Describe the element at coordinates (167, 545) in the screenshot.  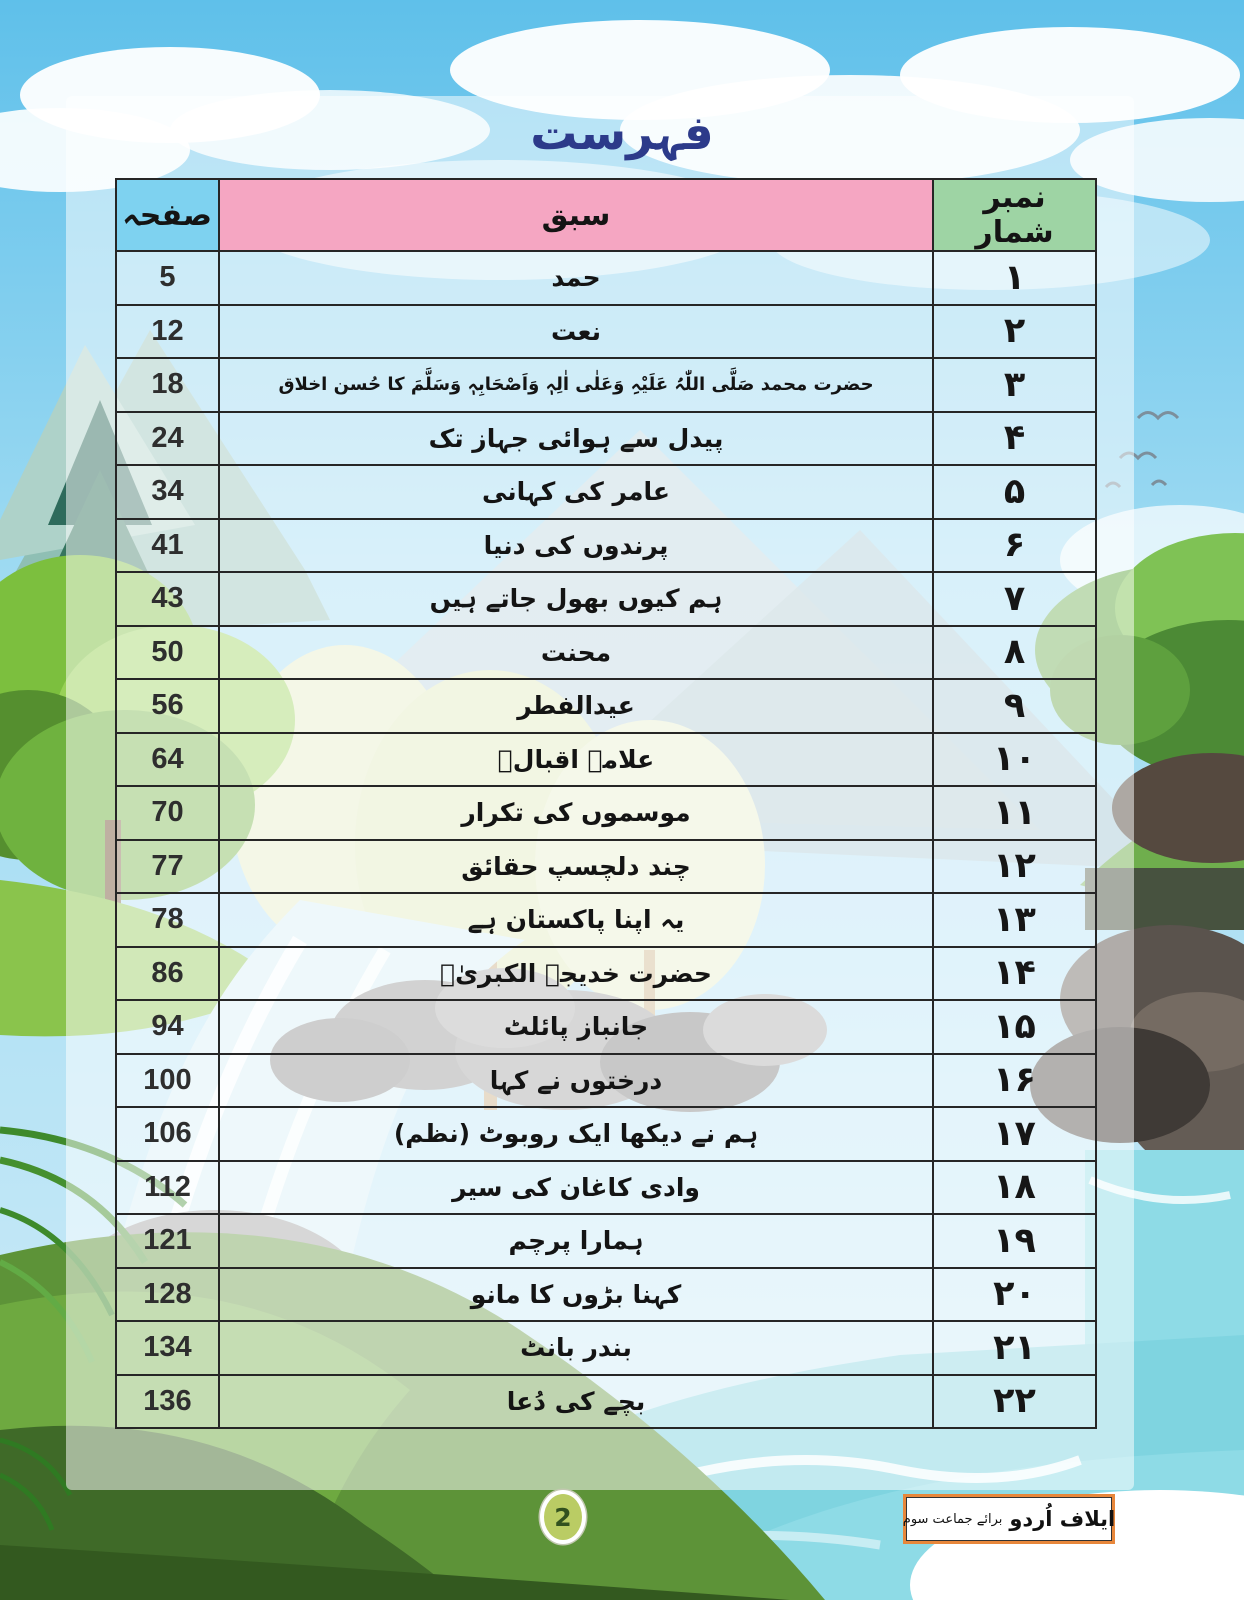
I see `page-number-cell: 41` at that location.